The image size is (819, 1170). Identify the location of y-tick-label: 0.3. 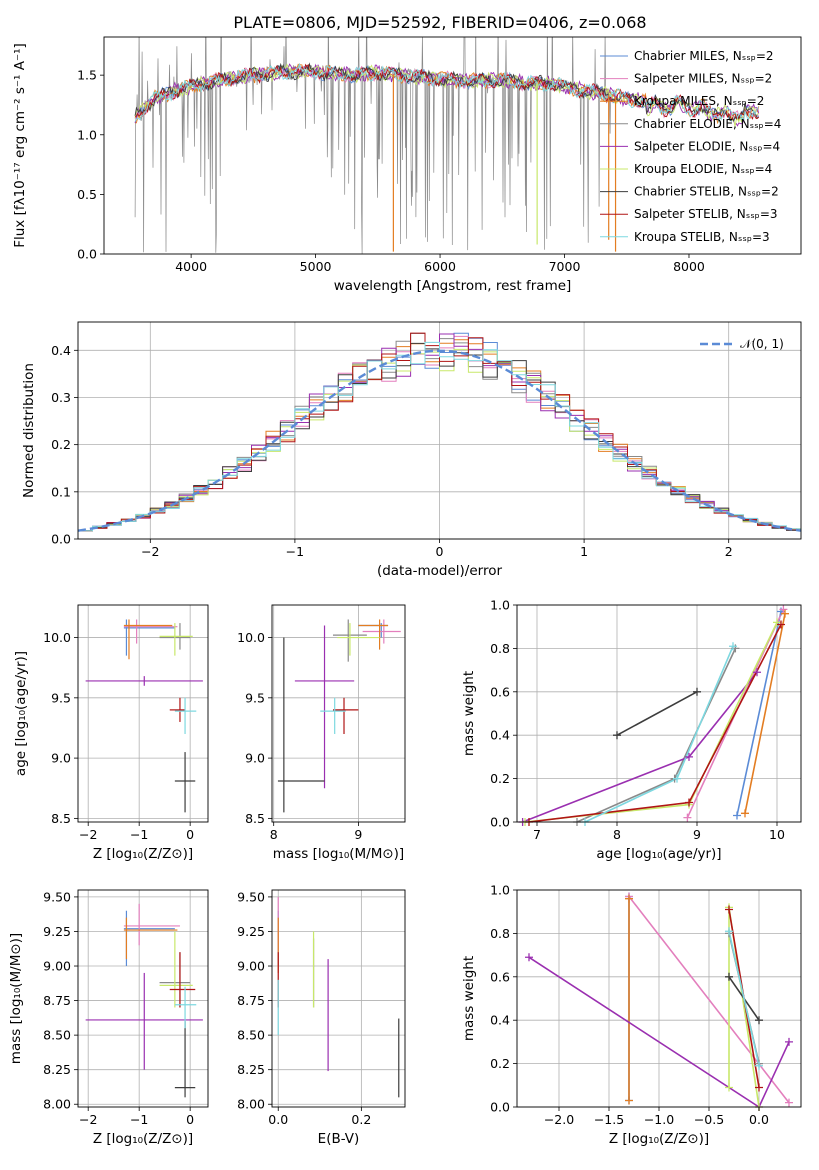
(61, 397).